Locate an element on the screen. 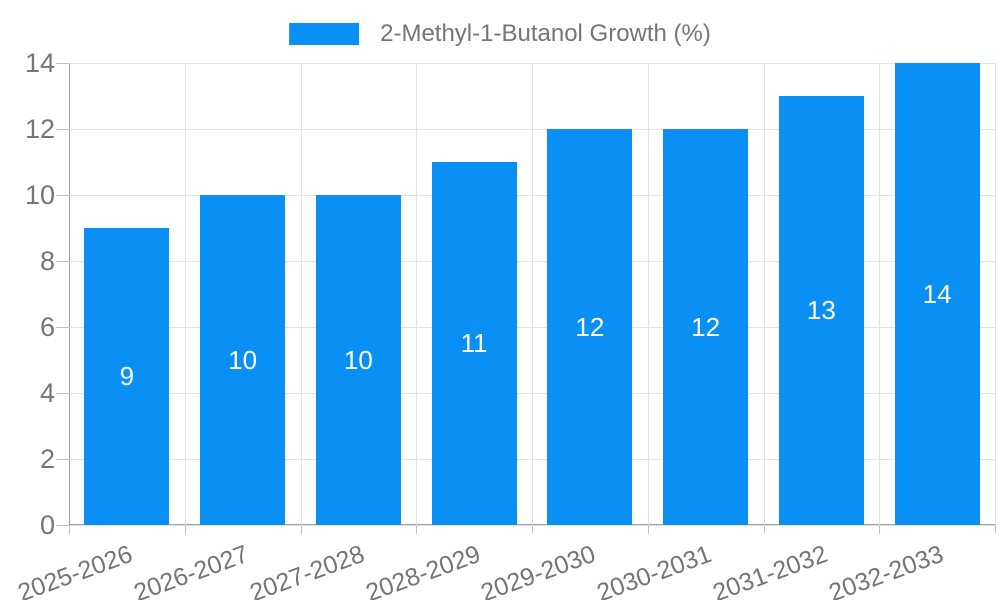  legend-label: 2-Methyl-1-Butanol Growth (%) is located at coordinates (545, 33).